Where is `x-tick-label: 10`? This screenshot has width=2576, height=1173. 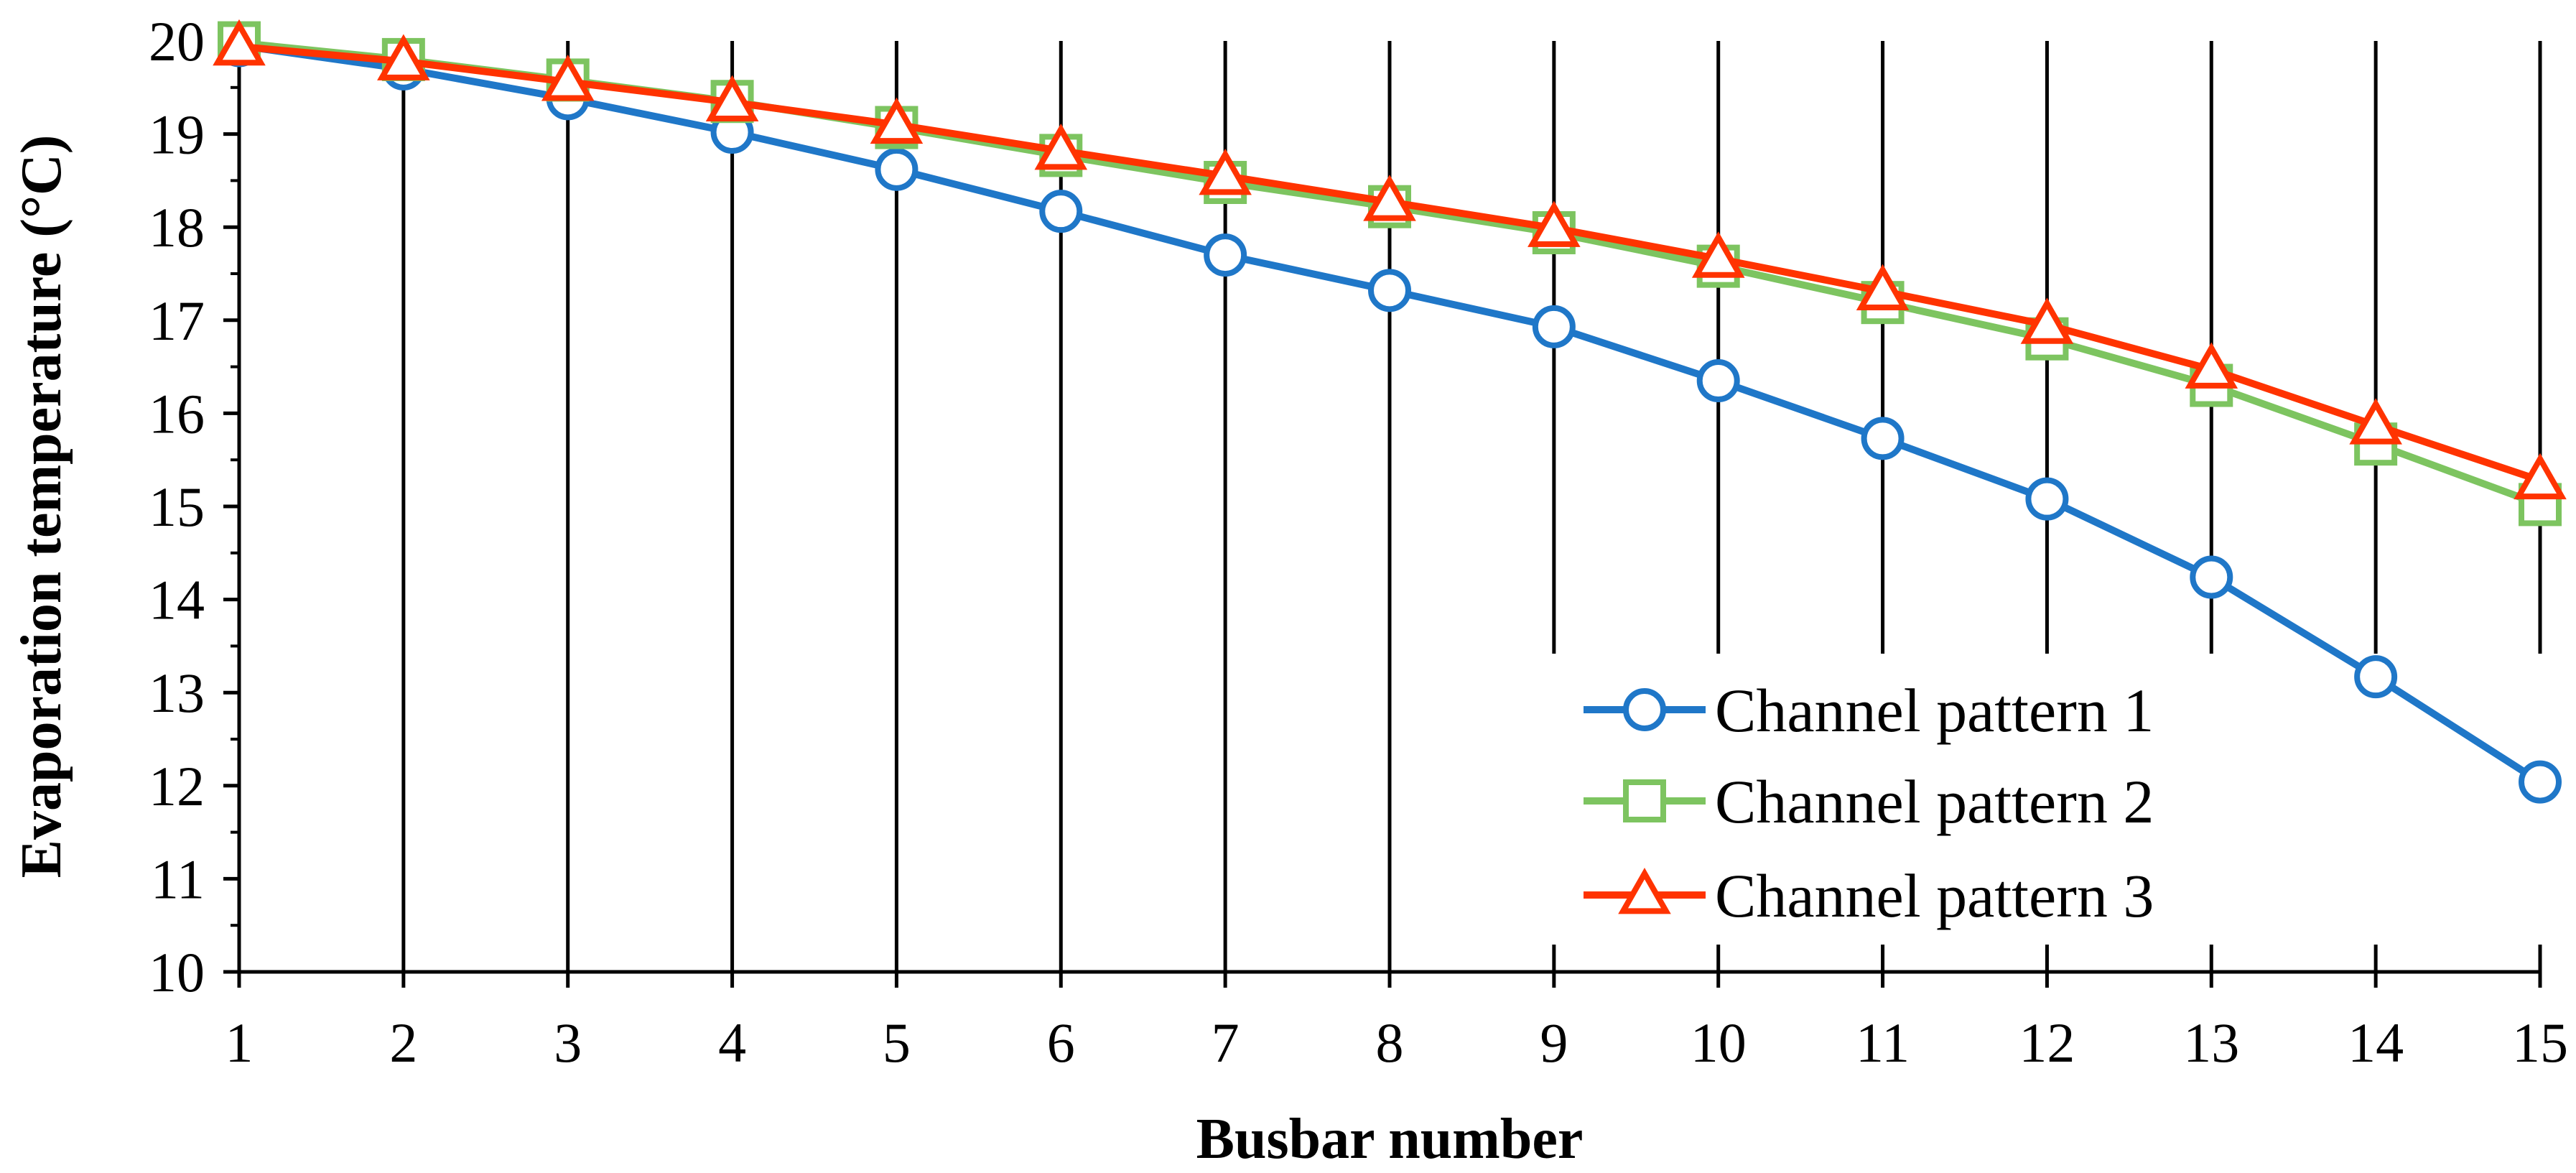 x-tick-label: 10 is located at coordinates (1719, 1042).